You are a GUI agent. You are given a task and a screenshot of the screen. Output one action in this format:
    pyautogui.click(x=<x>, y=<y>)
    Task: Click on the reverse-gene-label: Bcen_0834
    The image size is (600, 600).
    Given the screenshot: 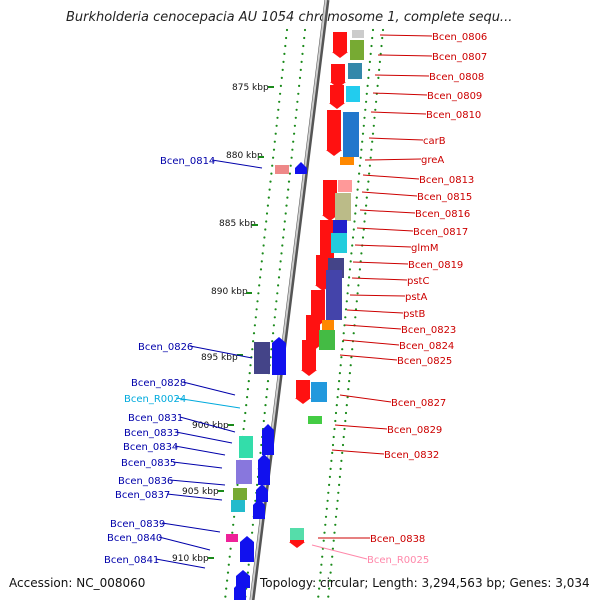 What is the action you would take?
    pyautogui.click(x=150, y=447)
    